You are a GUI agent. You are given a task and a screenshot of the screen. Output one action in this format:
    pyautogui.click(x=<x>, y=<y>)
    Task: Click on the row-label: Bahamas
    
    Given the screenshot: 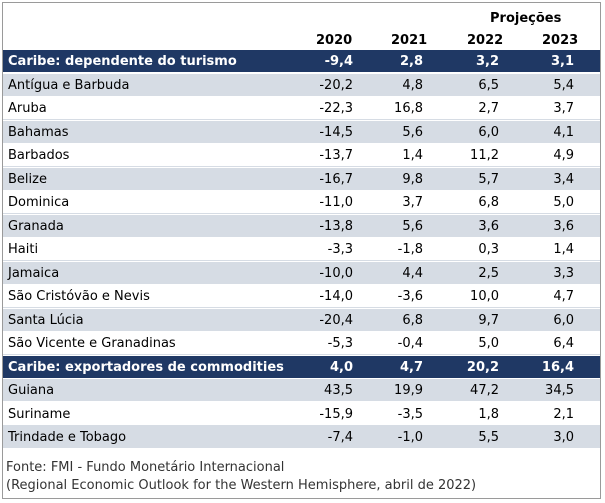 What is the action you would take?
    pyautogui.click(x=38, y=132)
    